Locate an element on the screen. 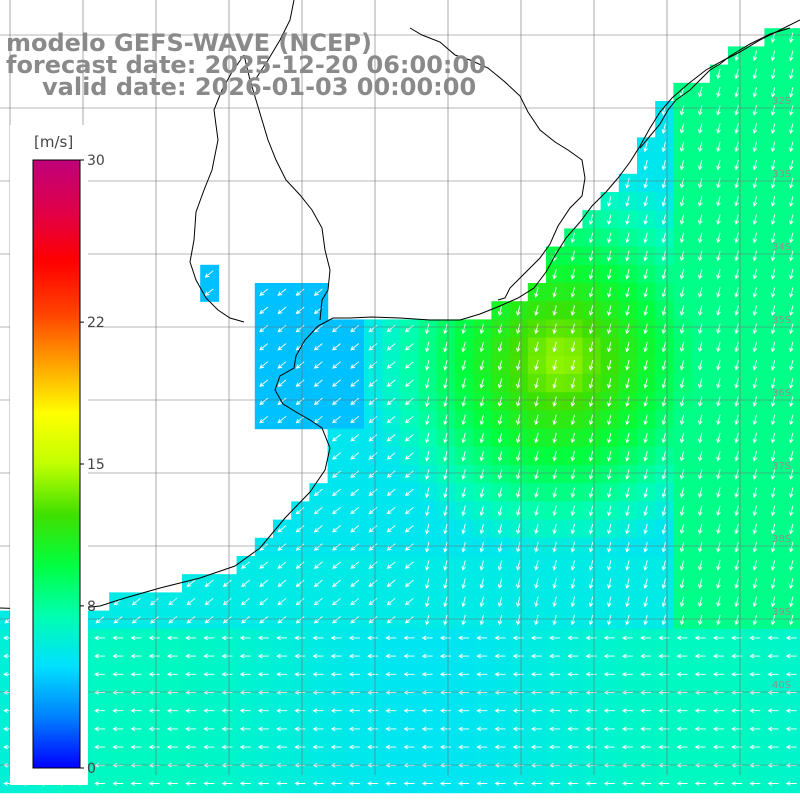 This screenshot has width=800, height=800. title-model: modelo GEFS-WAVE (NCEP) is located at coordinates (189, 43).